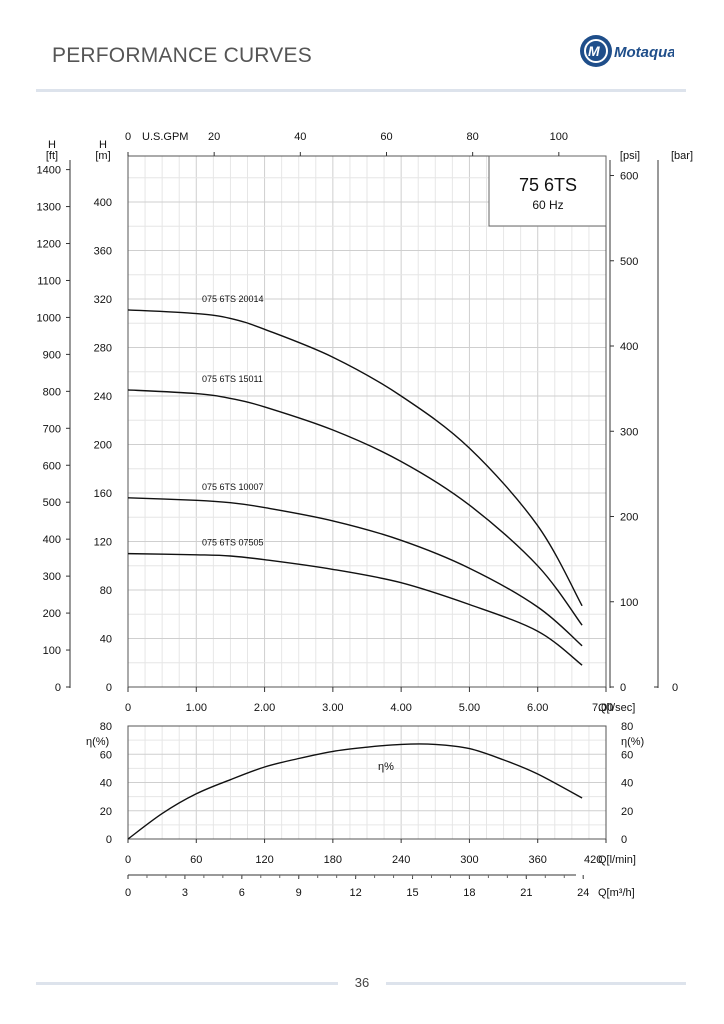  What do you see at coordinates (629, 262) in the screenshot?
I see `psi-tick-label: 500` at bounding box center [629, 262].